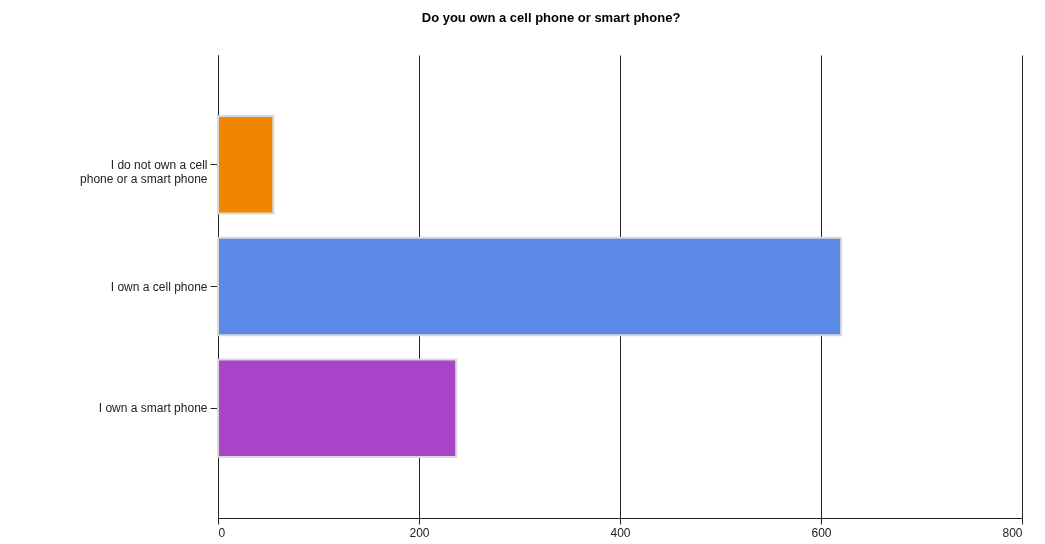 Image resolution: width=1045 pixels, height=544 pixels. I want to click on y-tick-label: I own a cell phone, so click(159, 286).